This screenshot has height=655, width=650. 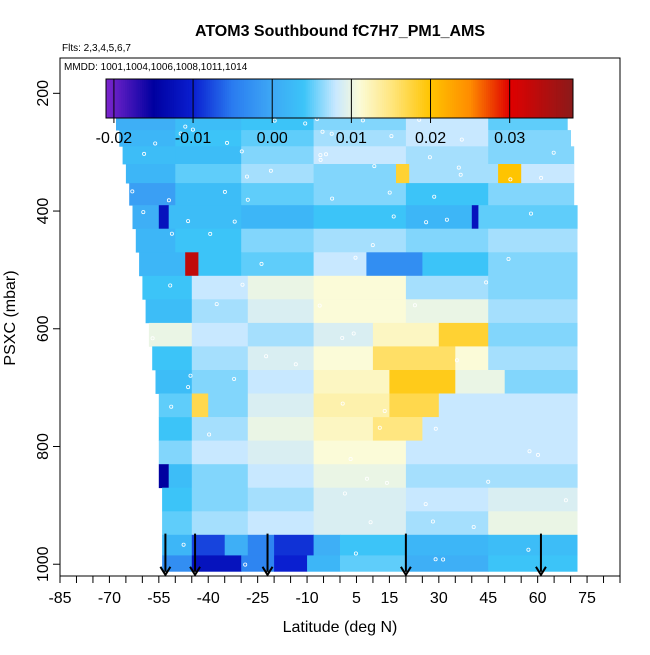 I want to click on colorbar-tick-label: -0.01, so click(x=193, y=138).